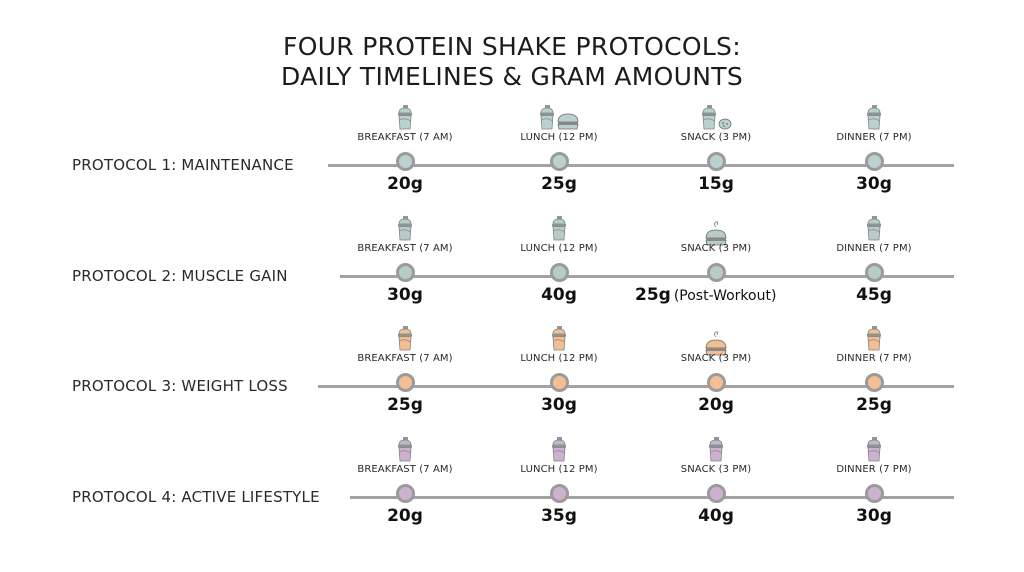  What do you see at coordinates (180, 386) in the screenshot?
I see `protocol-label: PROTOCOL 3: WEIGHT LOSS` at bounding box center [180, 386].